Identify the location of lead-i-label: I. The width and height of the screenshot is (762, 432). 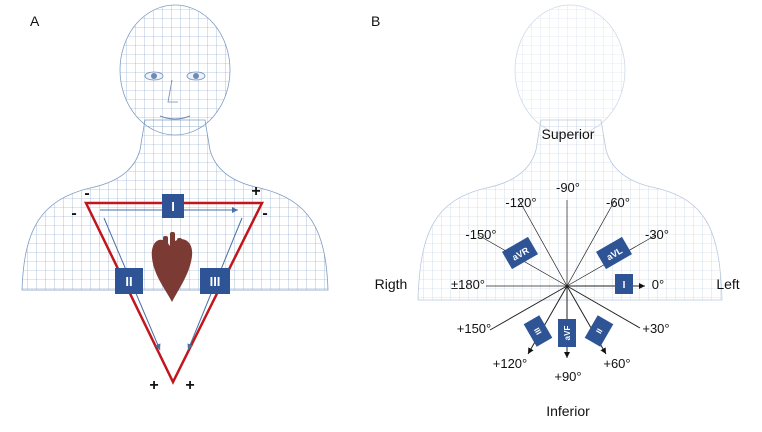
(173, 206).